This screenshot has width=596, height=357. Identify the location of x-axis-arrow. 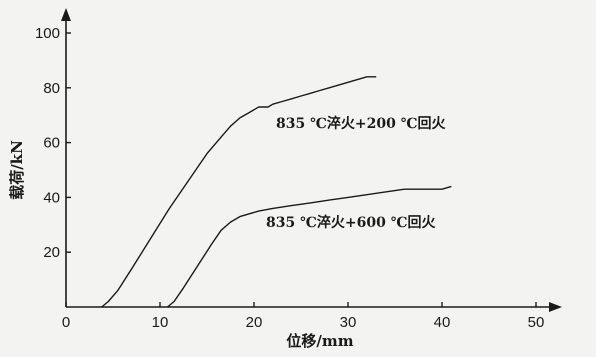
(555, 307).